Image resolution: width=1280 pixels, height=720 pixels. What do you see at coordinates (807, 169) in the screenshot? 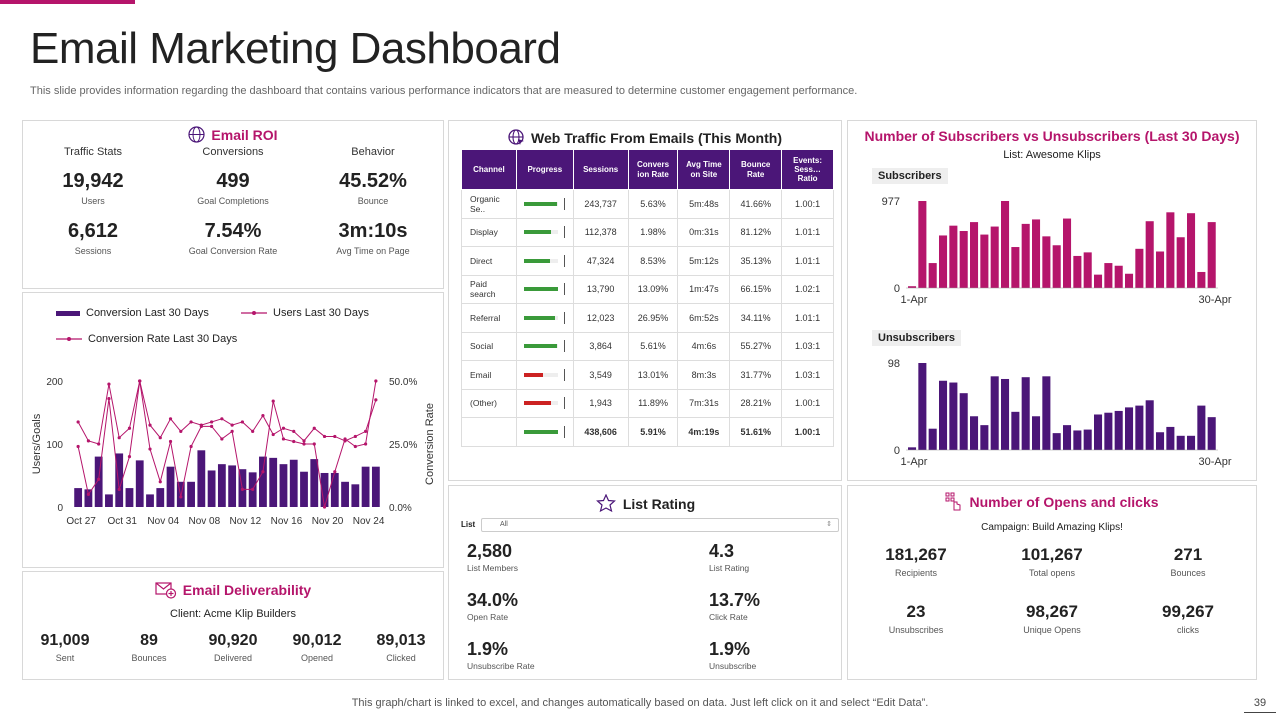
I see `col-header: Events: Sess… Ratio` at bounding box center [807, 169].